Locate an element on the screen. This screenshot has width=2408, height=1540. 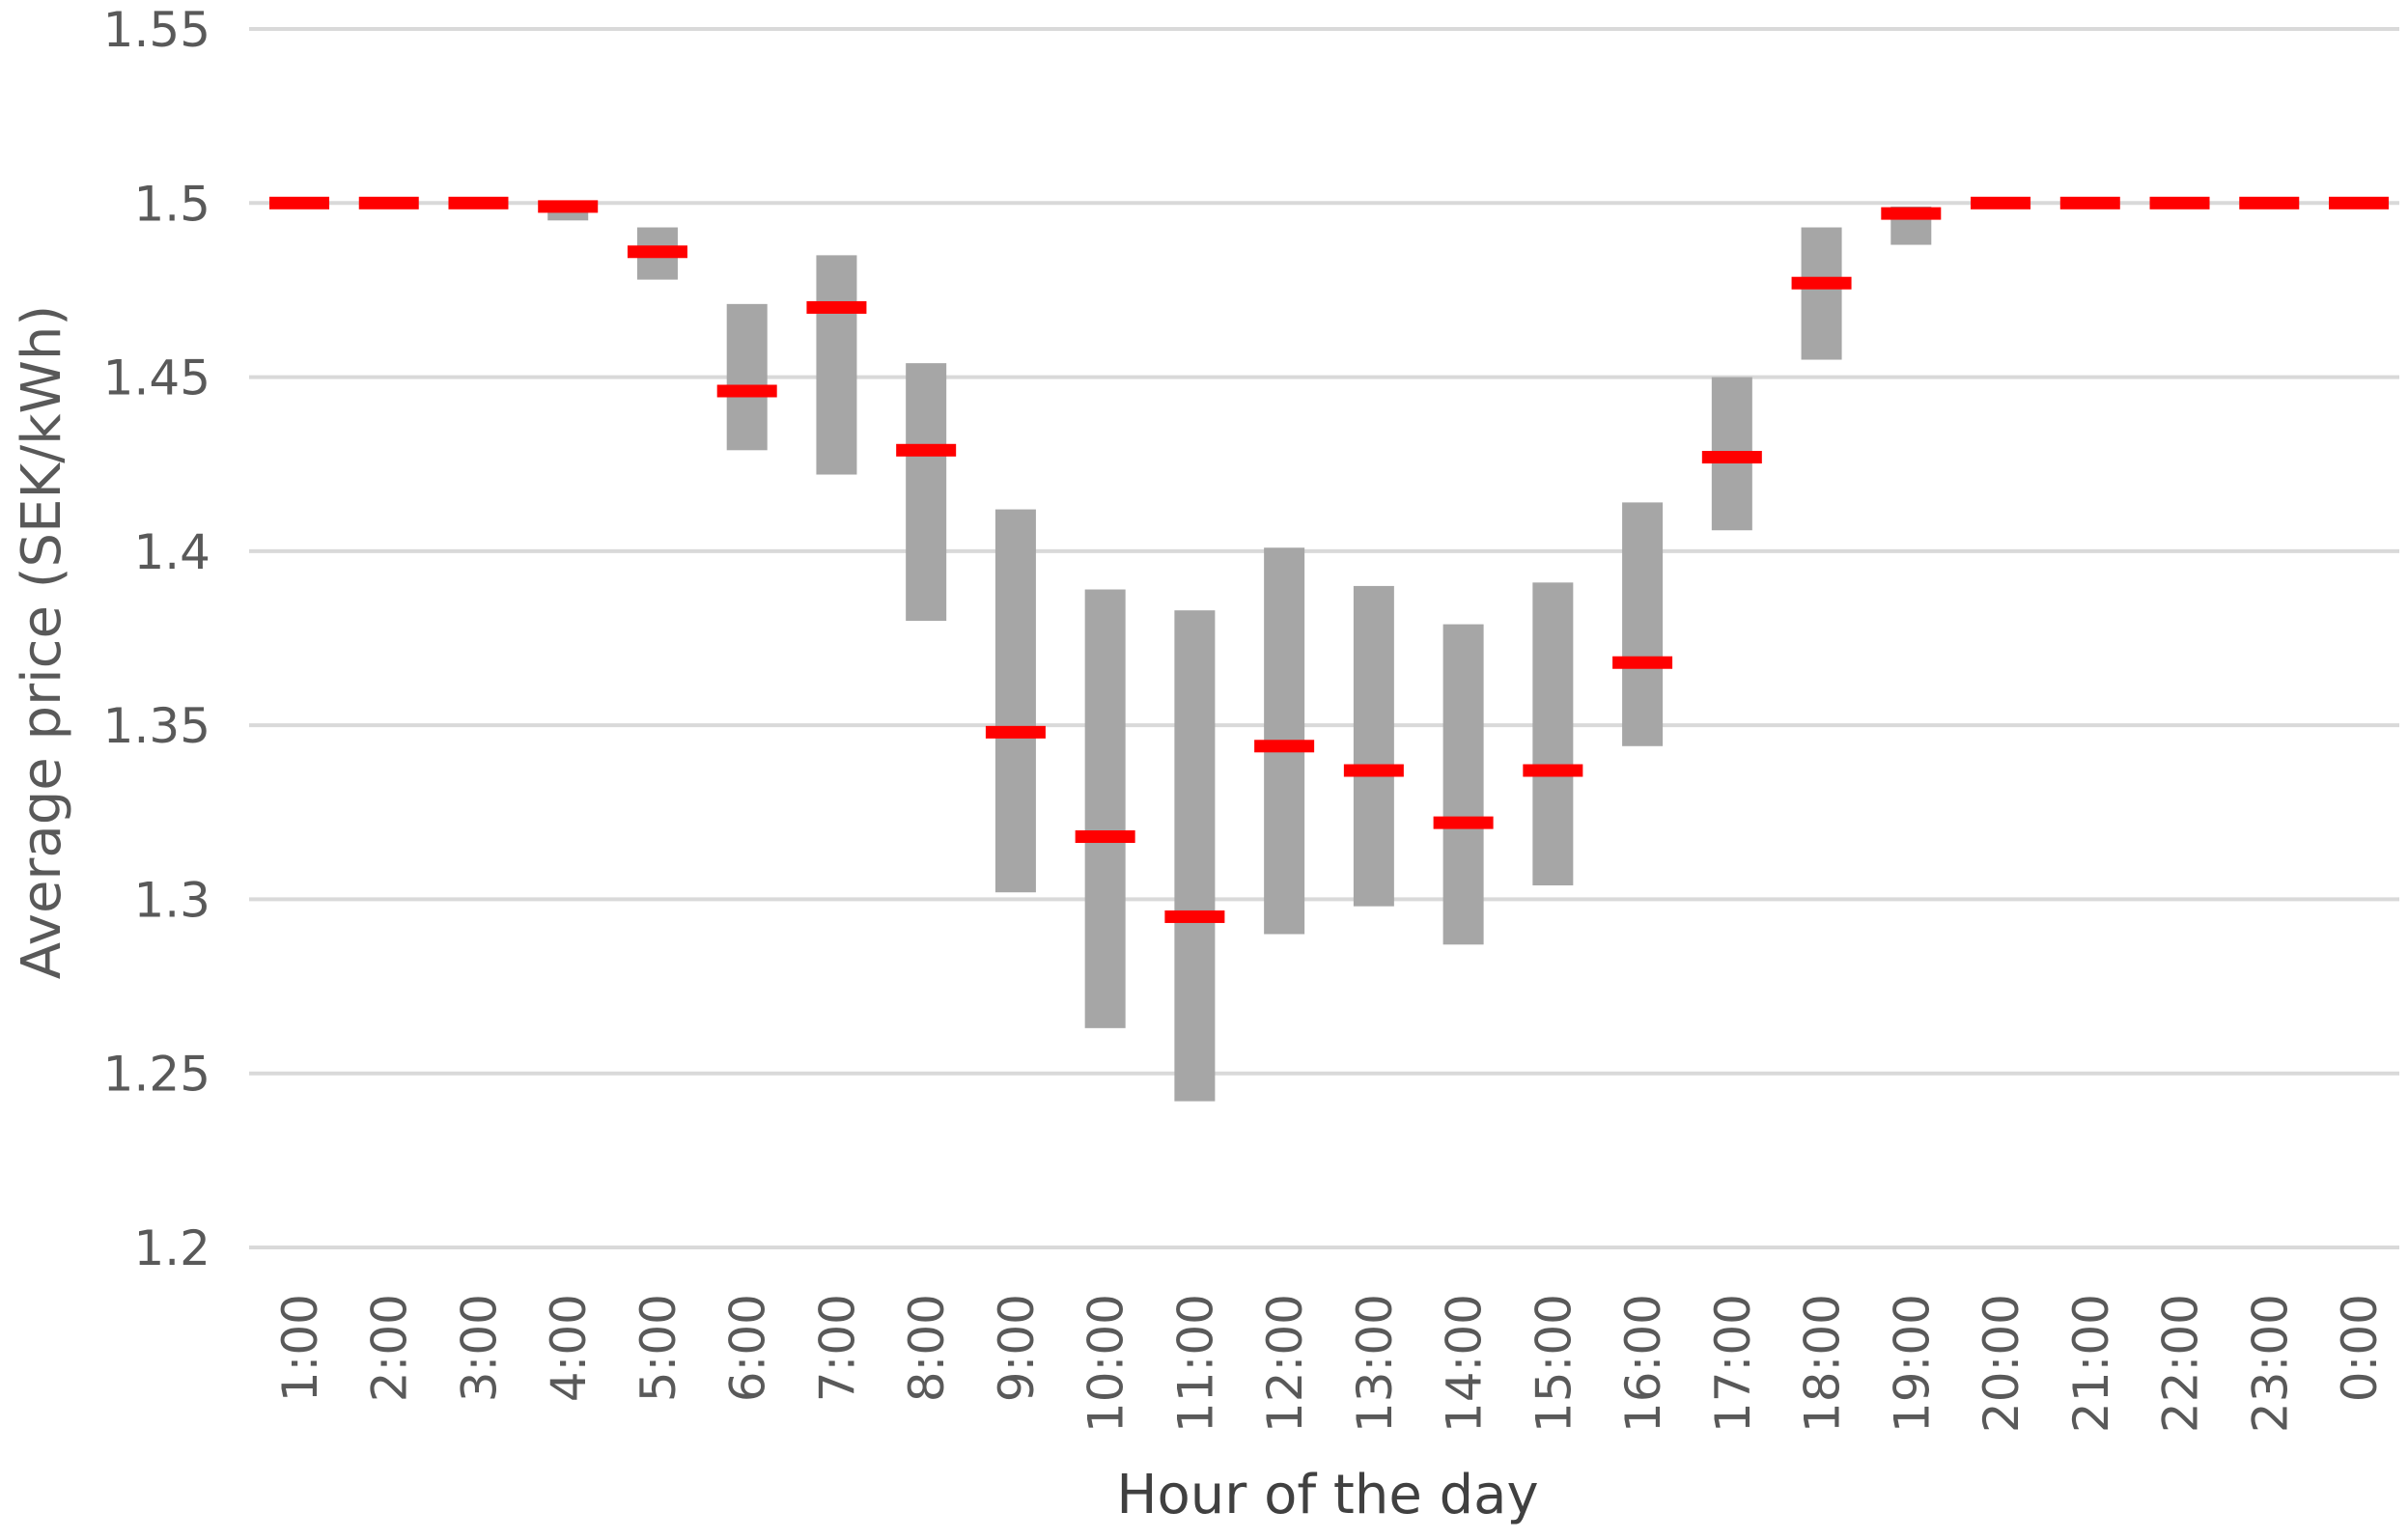
x-tick-label: 22:00 is located at coordinates (2181, 1364).